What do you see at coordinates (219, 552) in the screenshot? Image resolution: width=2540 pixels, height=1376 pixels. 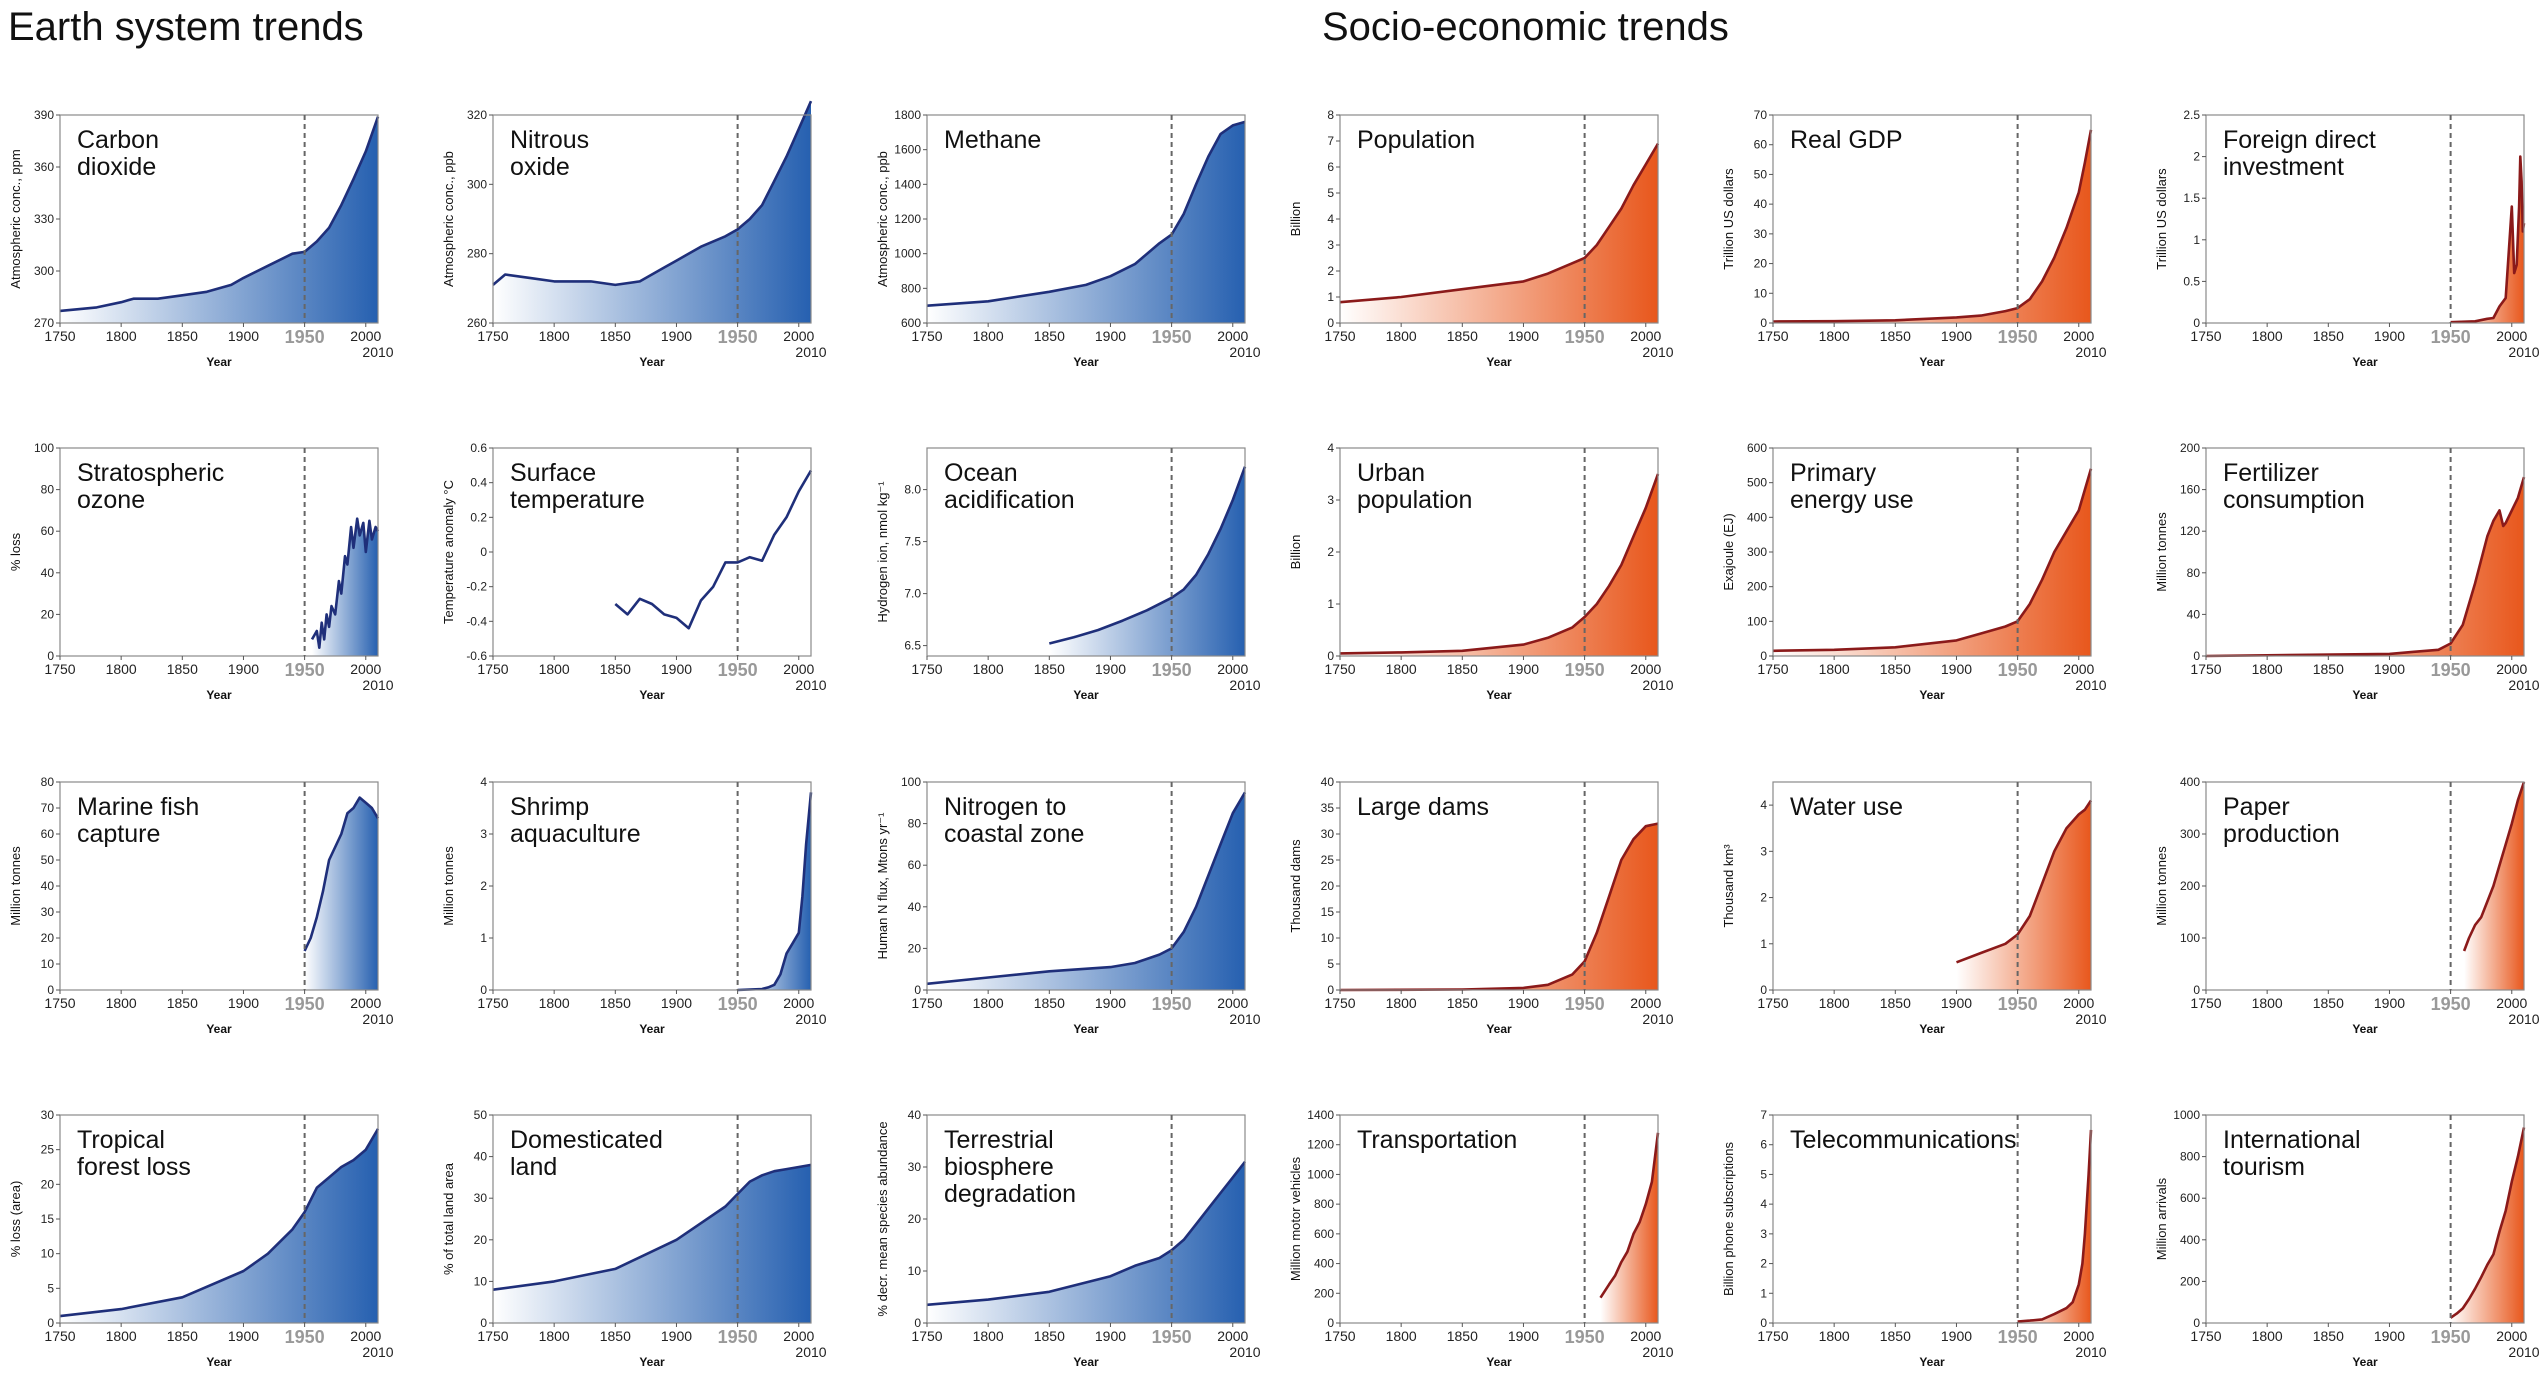 I see `plot-frame` at bounding box center [219, 552].